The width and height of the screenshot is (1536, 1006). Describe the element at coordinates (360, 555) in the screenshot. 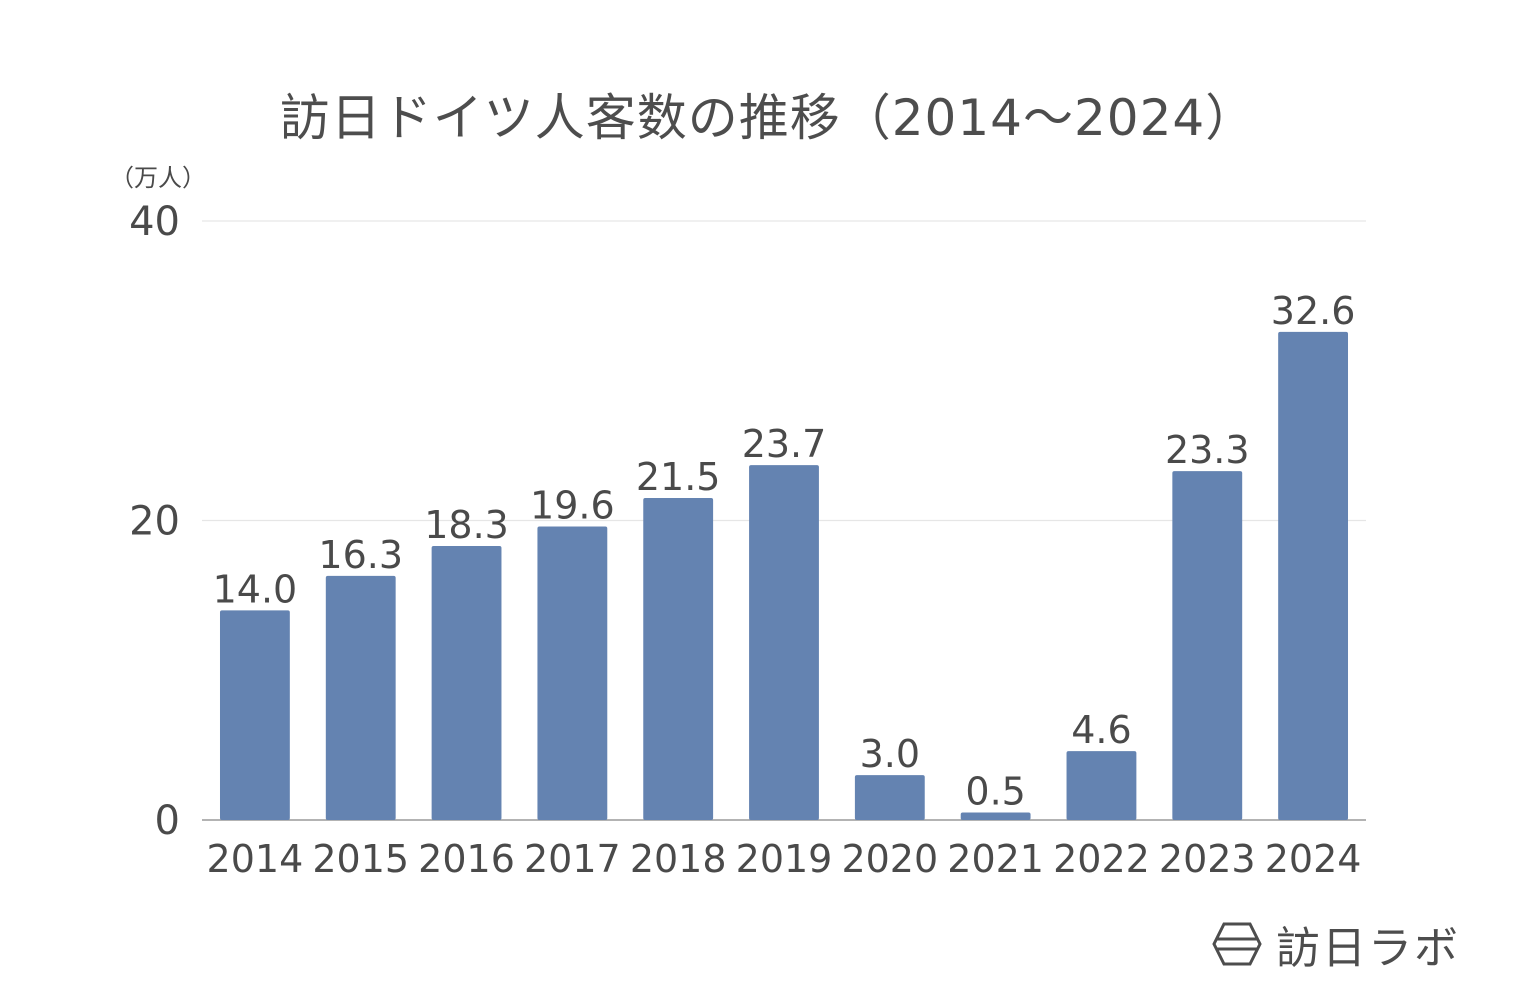

I see `bar-value-label: 16.3` at that location.